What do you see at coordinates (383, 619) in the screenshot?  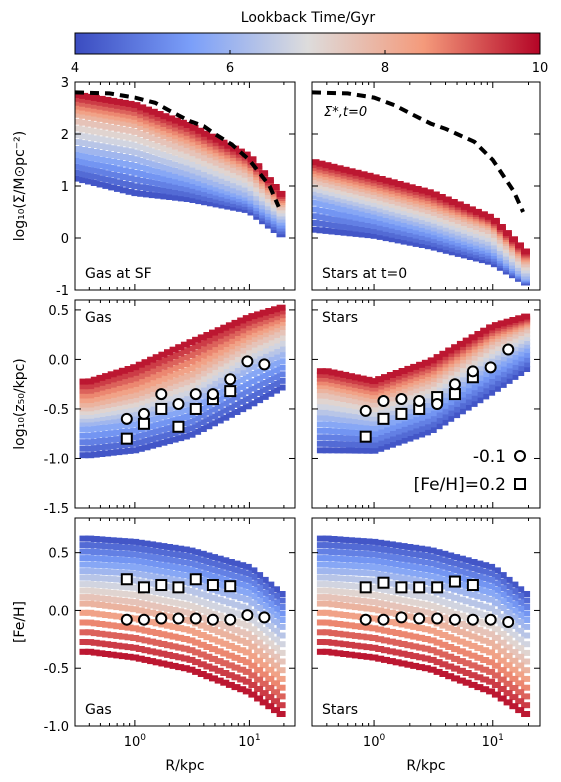 I see `circle-marker` at bounding box center [383, 619].